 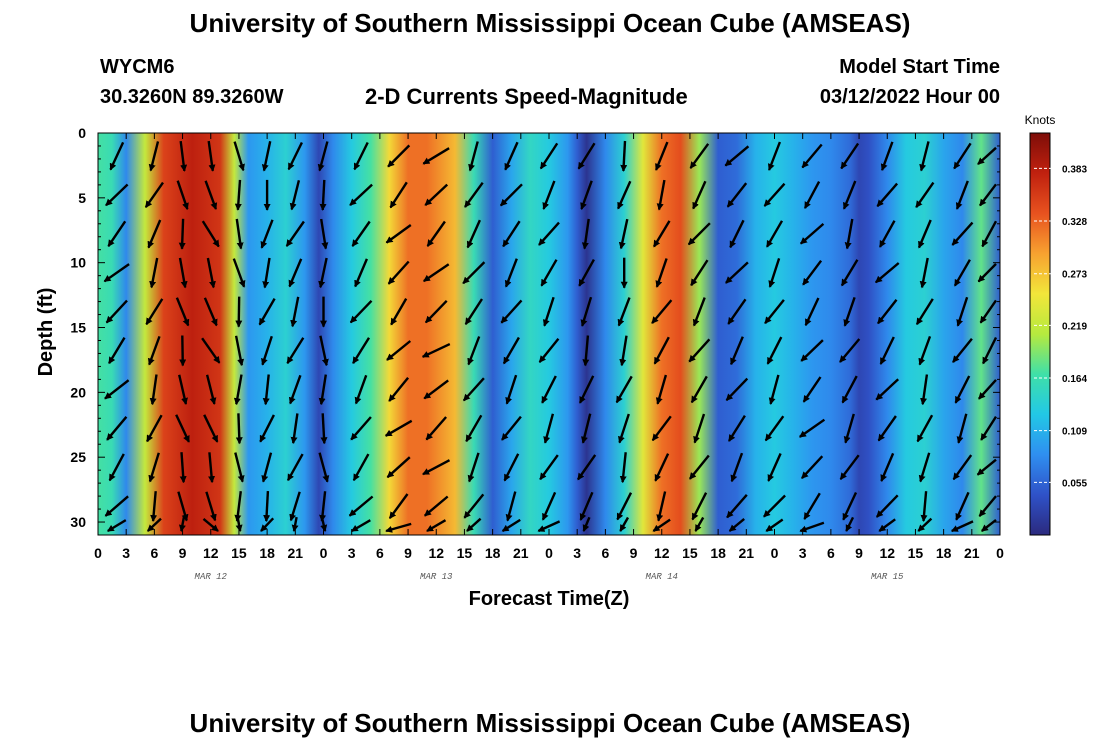 What do you see at coordinates (1074, 169) in the screenshot?
I see `colorbar-tick-label: 0.383` at bounding box center [1074, 169].